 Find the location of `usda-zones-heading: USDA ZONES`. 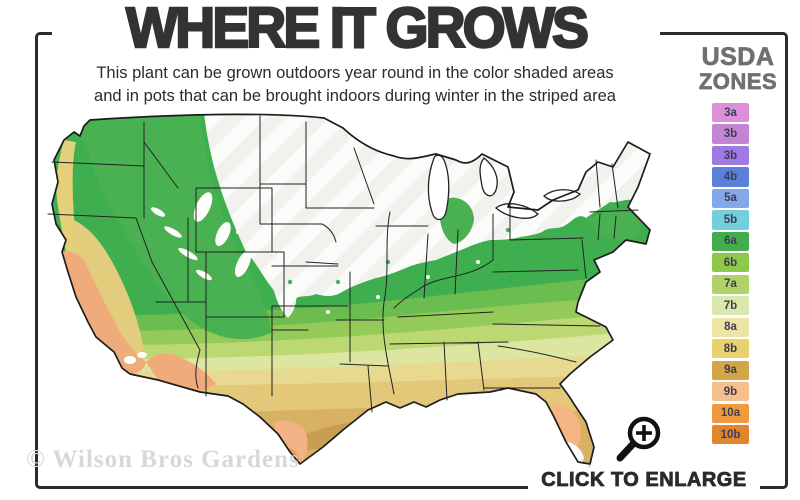

usda-zones-heading: USDA ZONES is located at coordinates (738, 68).